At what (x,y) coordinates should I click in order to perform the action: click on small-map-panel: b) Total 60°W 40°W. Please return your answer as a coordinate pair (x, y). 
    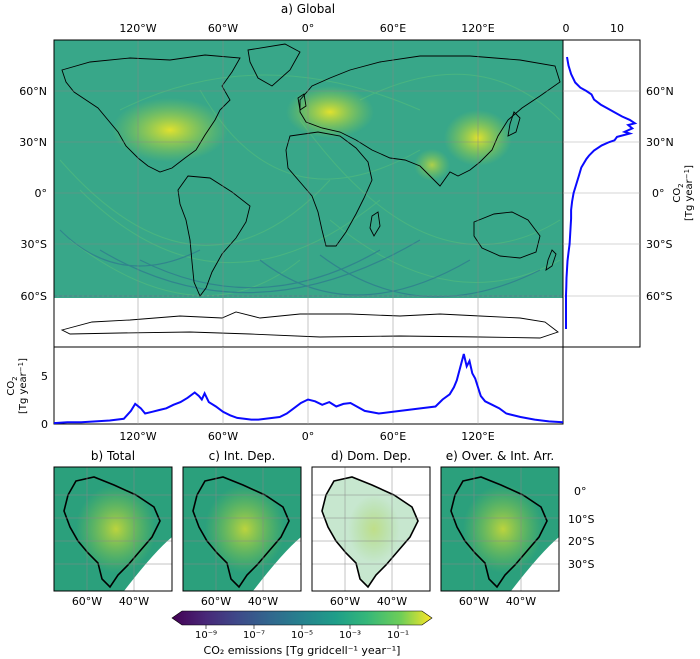
    Looking at the image, I should click on (113, 528).